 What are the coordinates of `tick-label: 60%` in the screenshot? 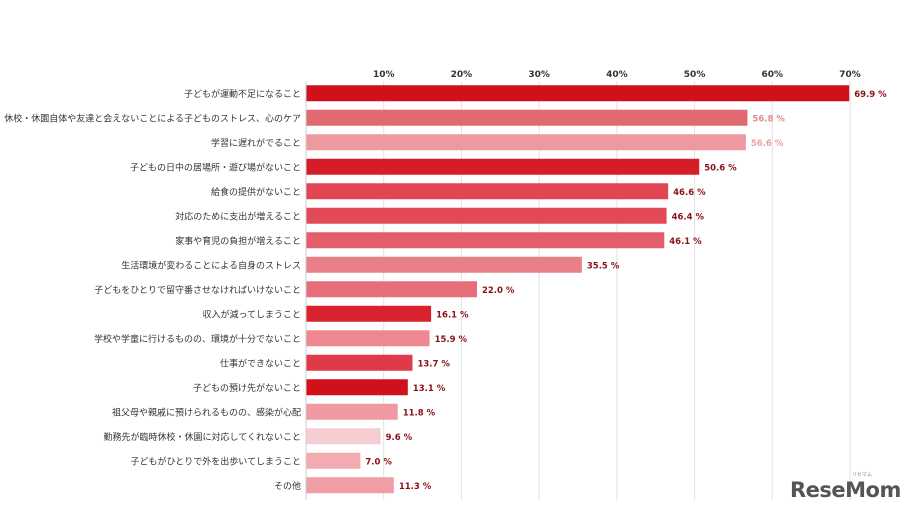 It's located at (773, 75).